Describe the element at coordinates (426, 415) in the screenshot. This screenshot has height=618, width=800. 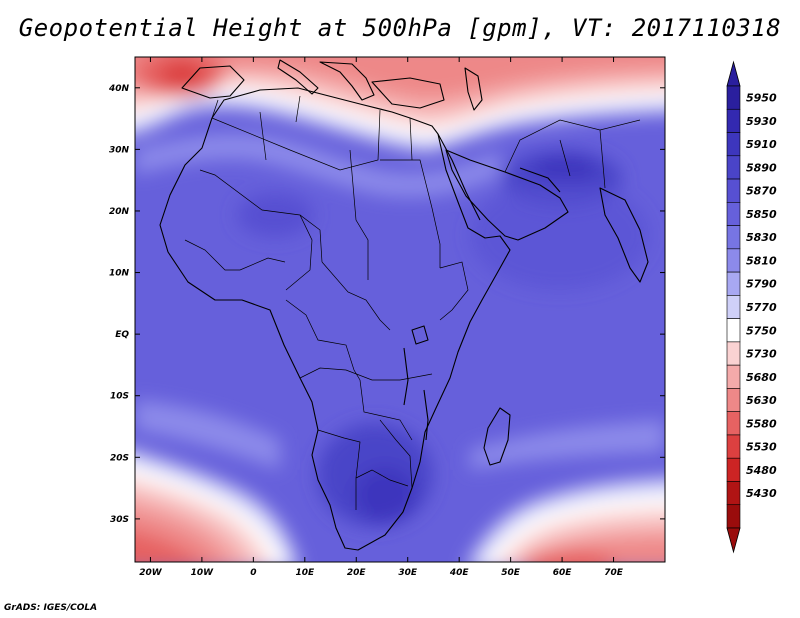
I see `lake-malawi` at that location.